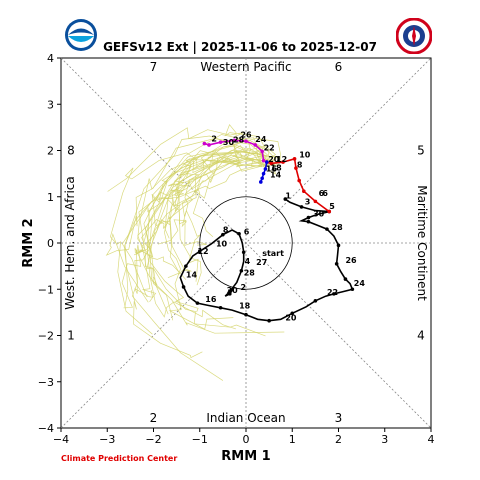  Describe the element at coordinates (291, 318) in the screenshot. I see `observed-track-day-label: 20` at that location.